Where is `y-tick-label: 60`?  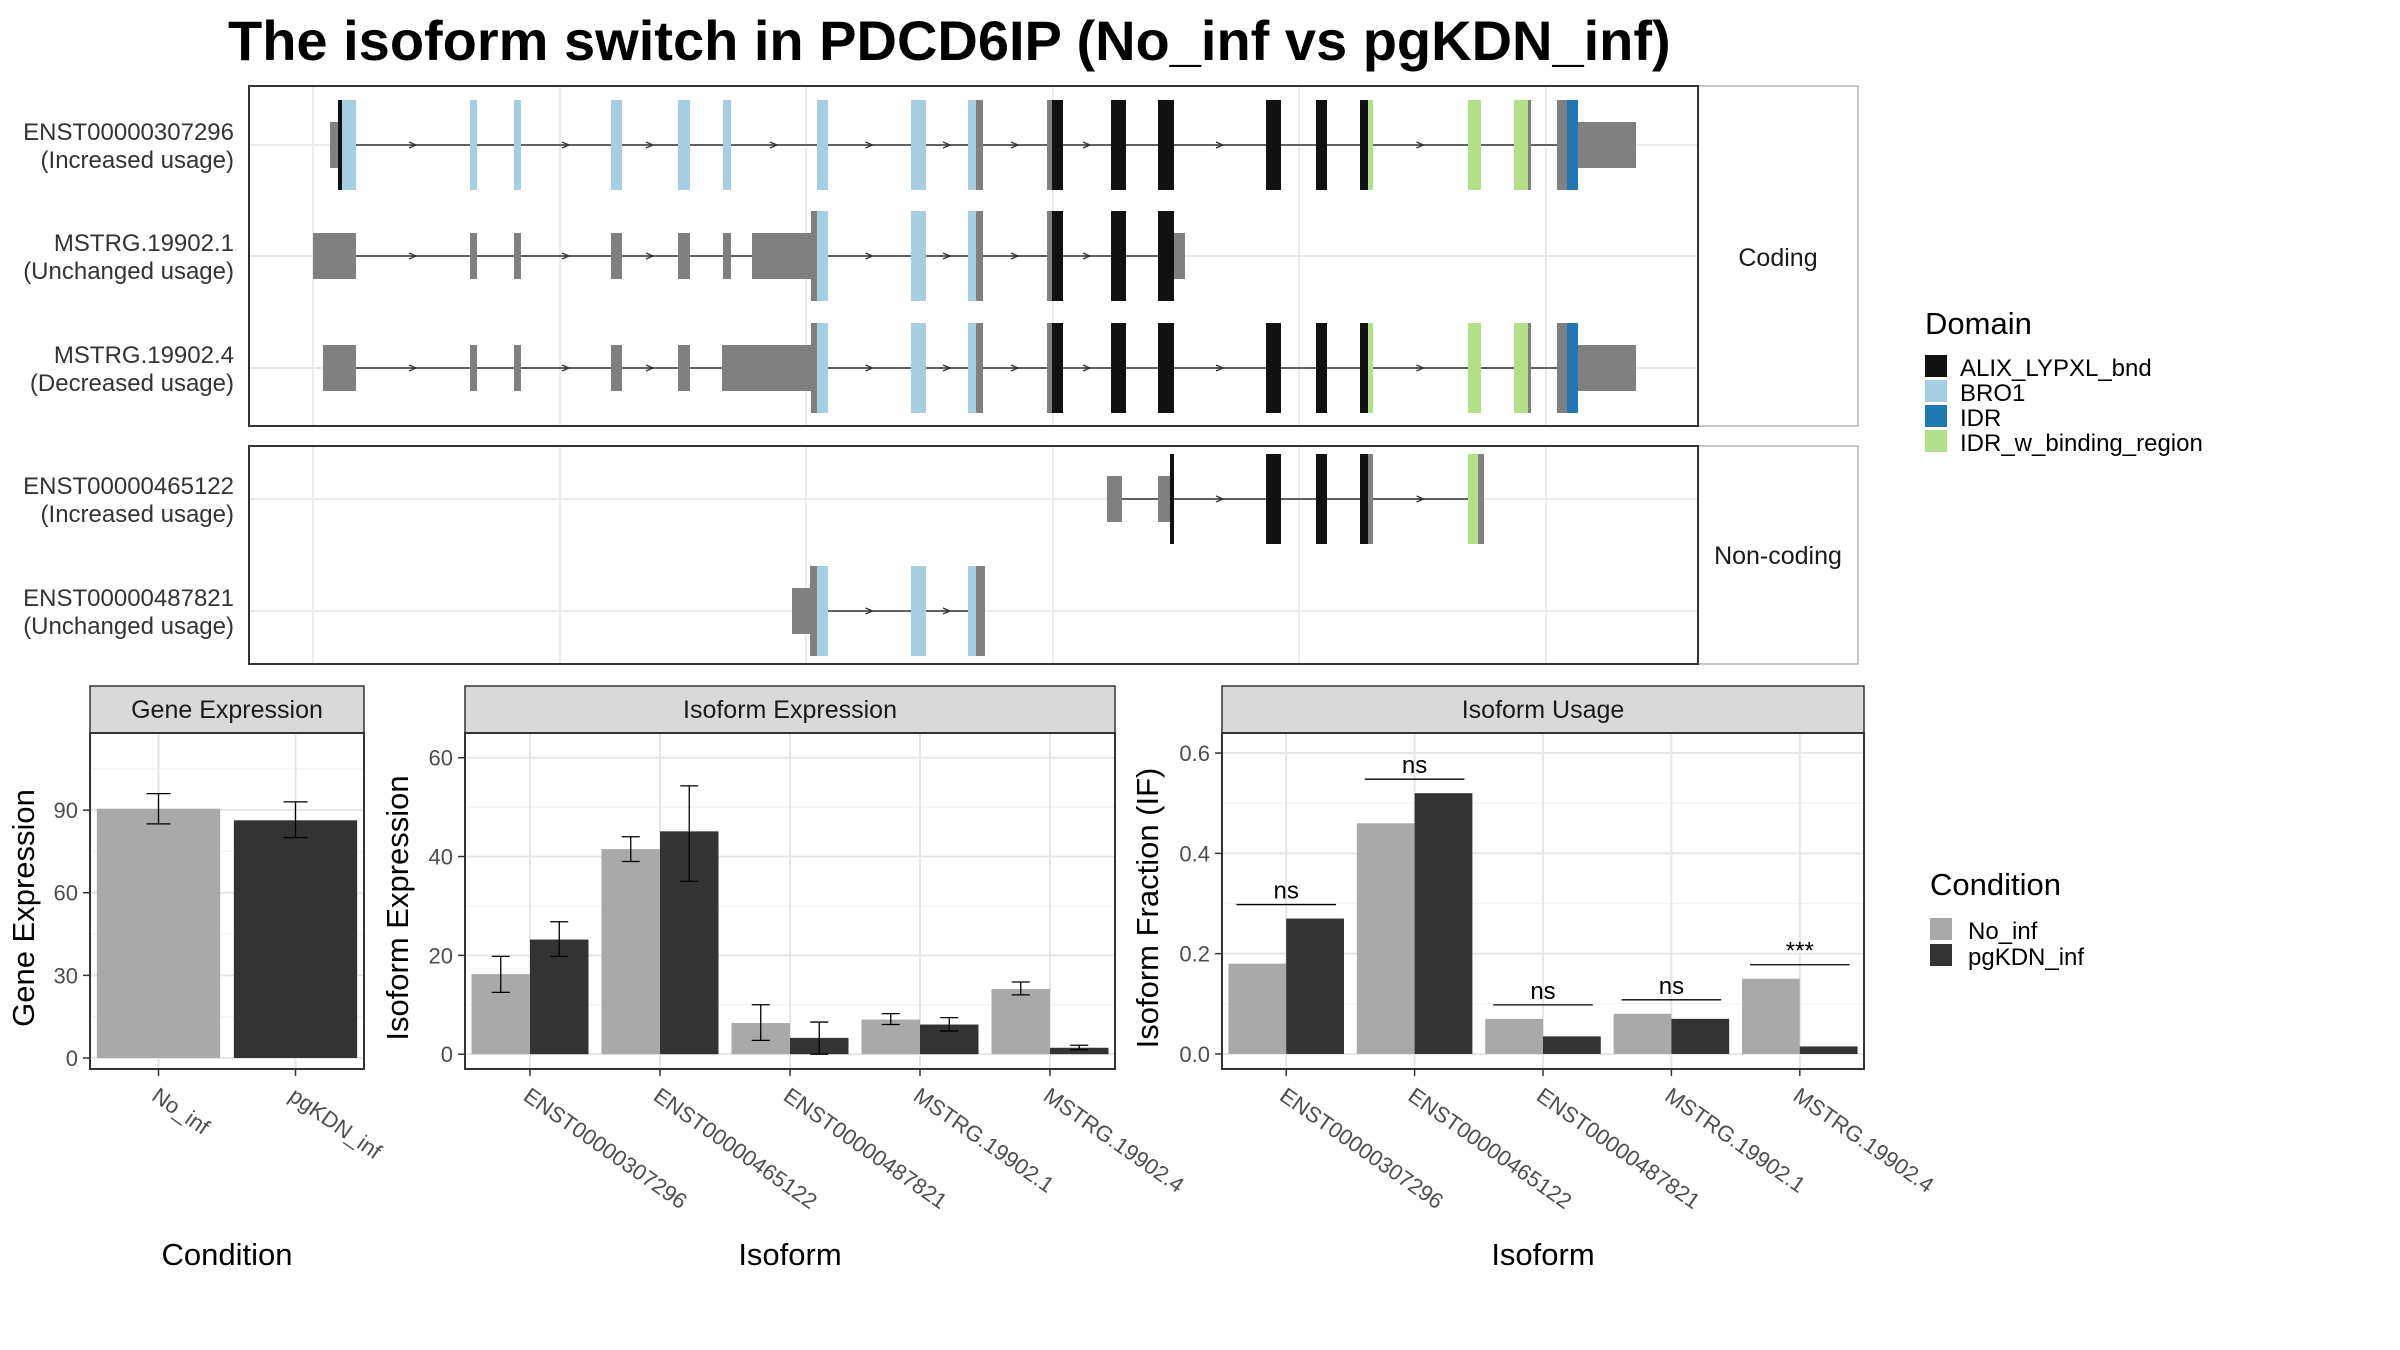 y-tick-label: 60 is located at coordinates (66, 893).